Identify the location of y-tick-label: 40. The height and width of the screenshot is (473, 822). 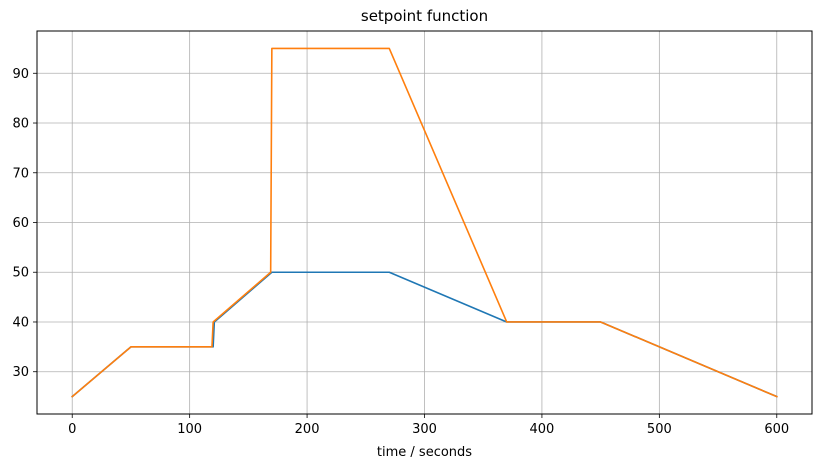
(20, 322).